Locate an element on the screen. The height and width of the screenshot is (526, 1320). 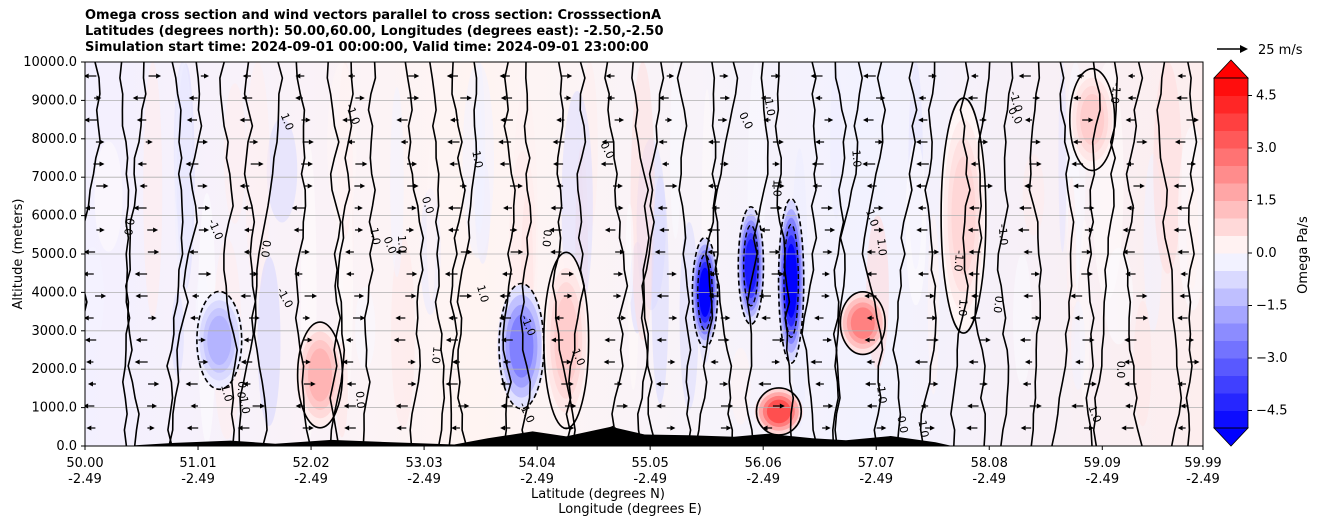
y-tick-label: 0.0 is located at coordinates (66, 446).